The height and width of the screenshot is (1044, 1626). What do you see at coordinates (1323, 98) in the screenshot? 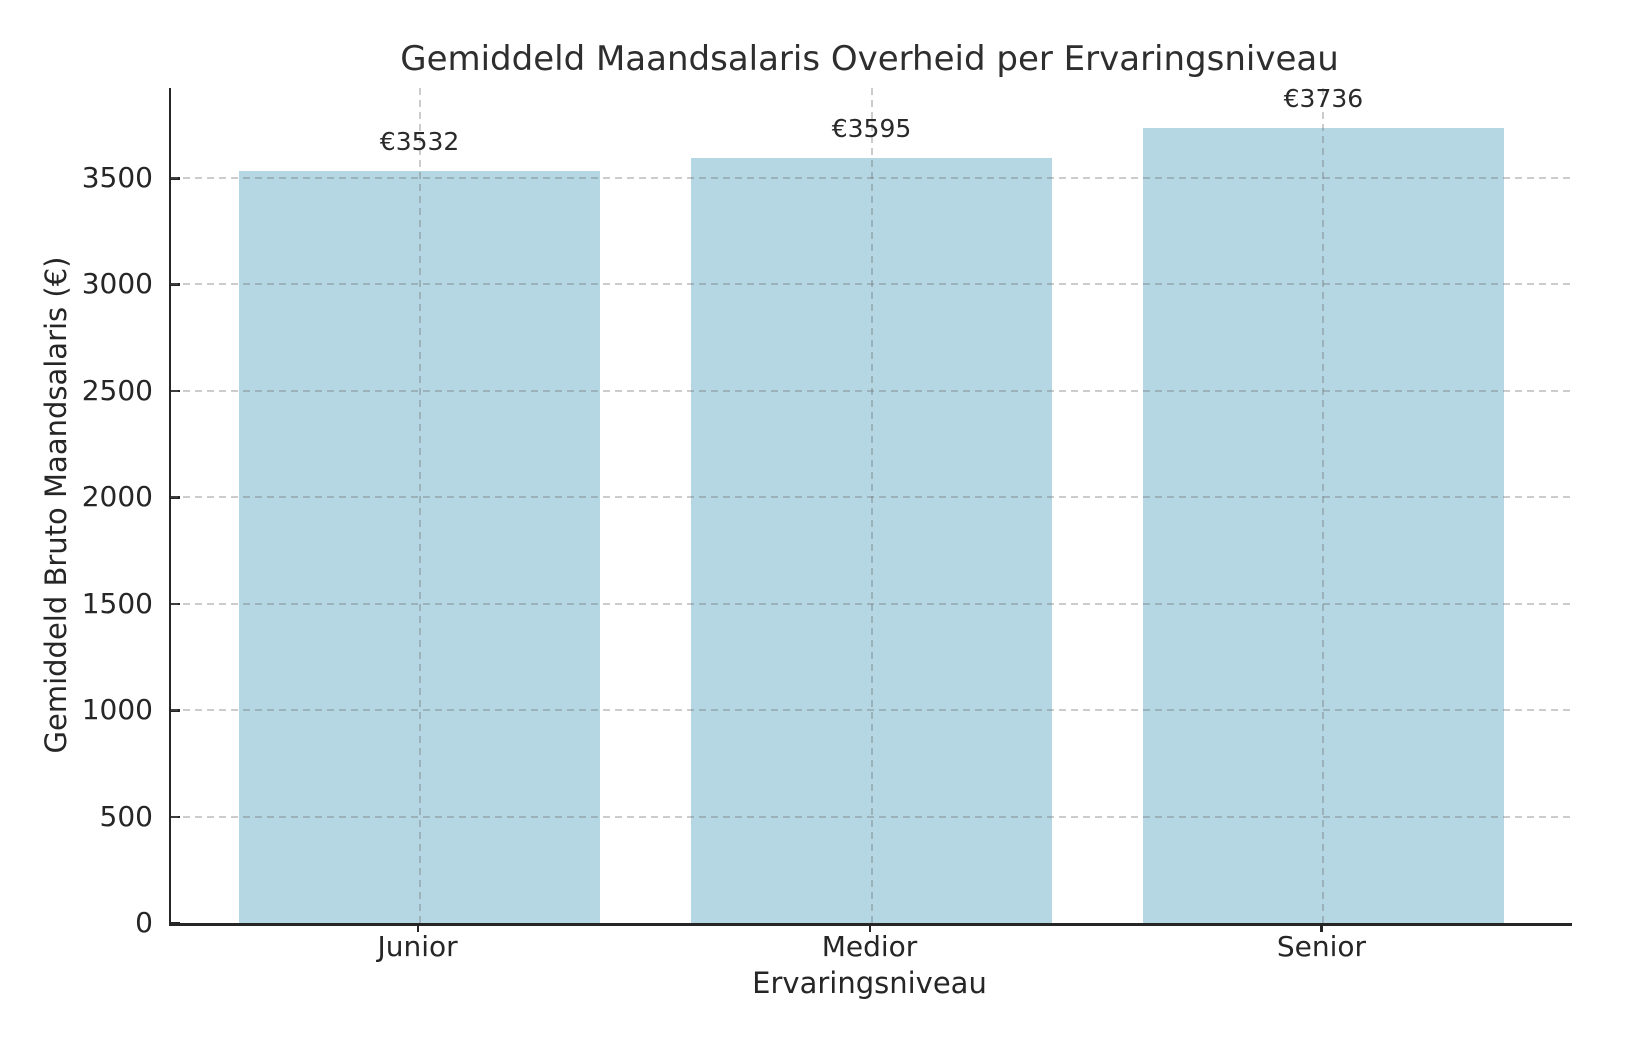
I see `bar-value-label: €3736` at bounding box center [1323, 98].